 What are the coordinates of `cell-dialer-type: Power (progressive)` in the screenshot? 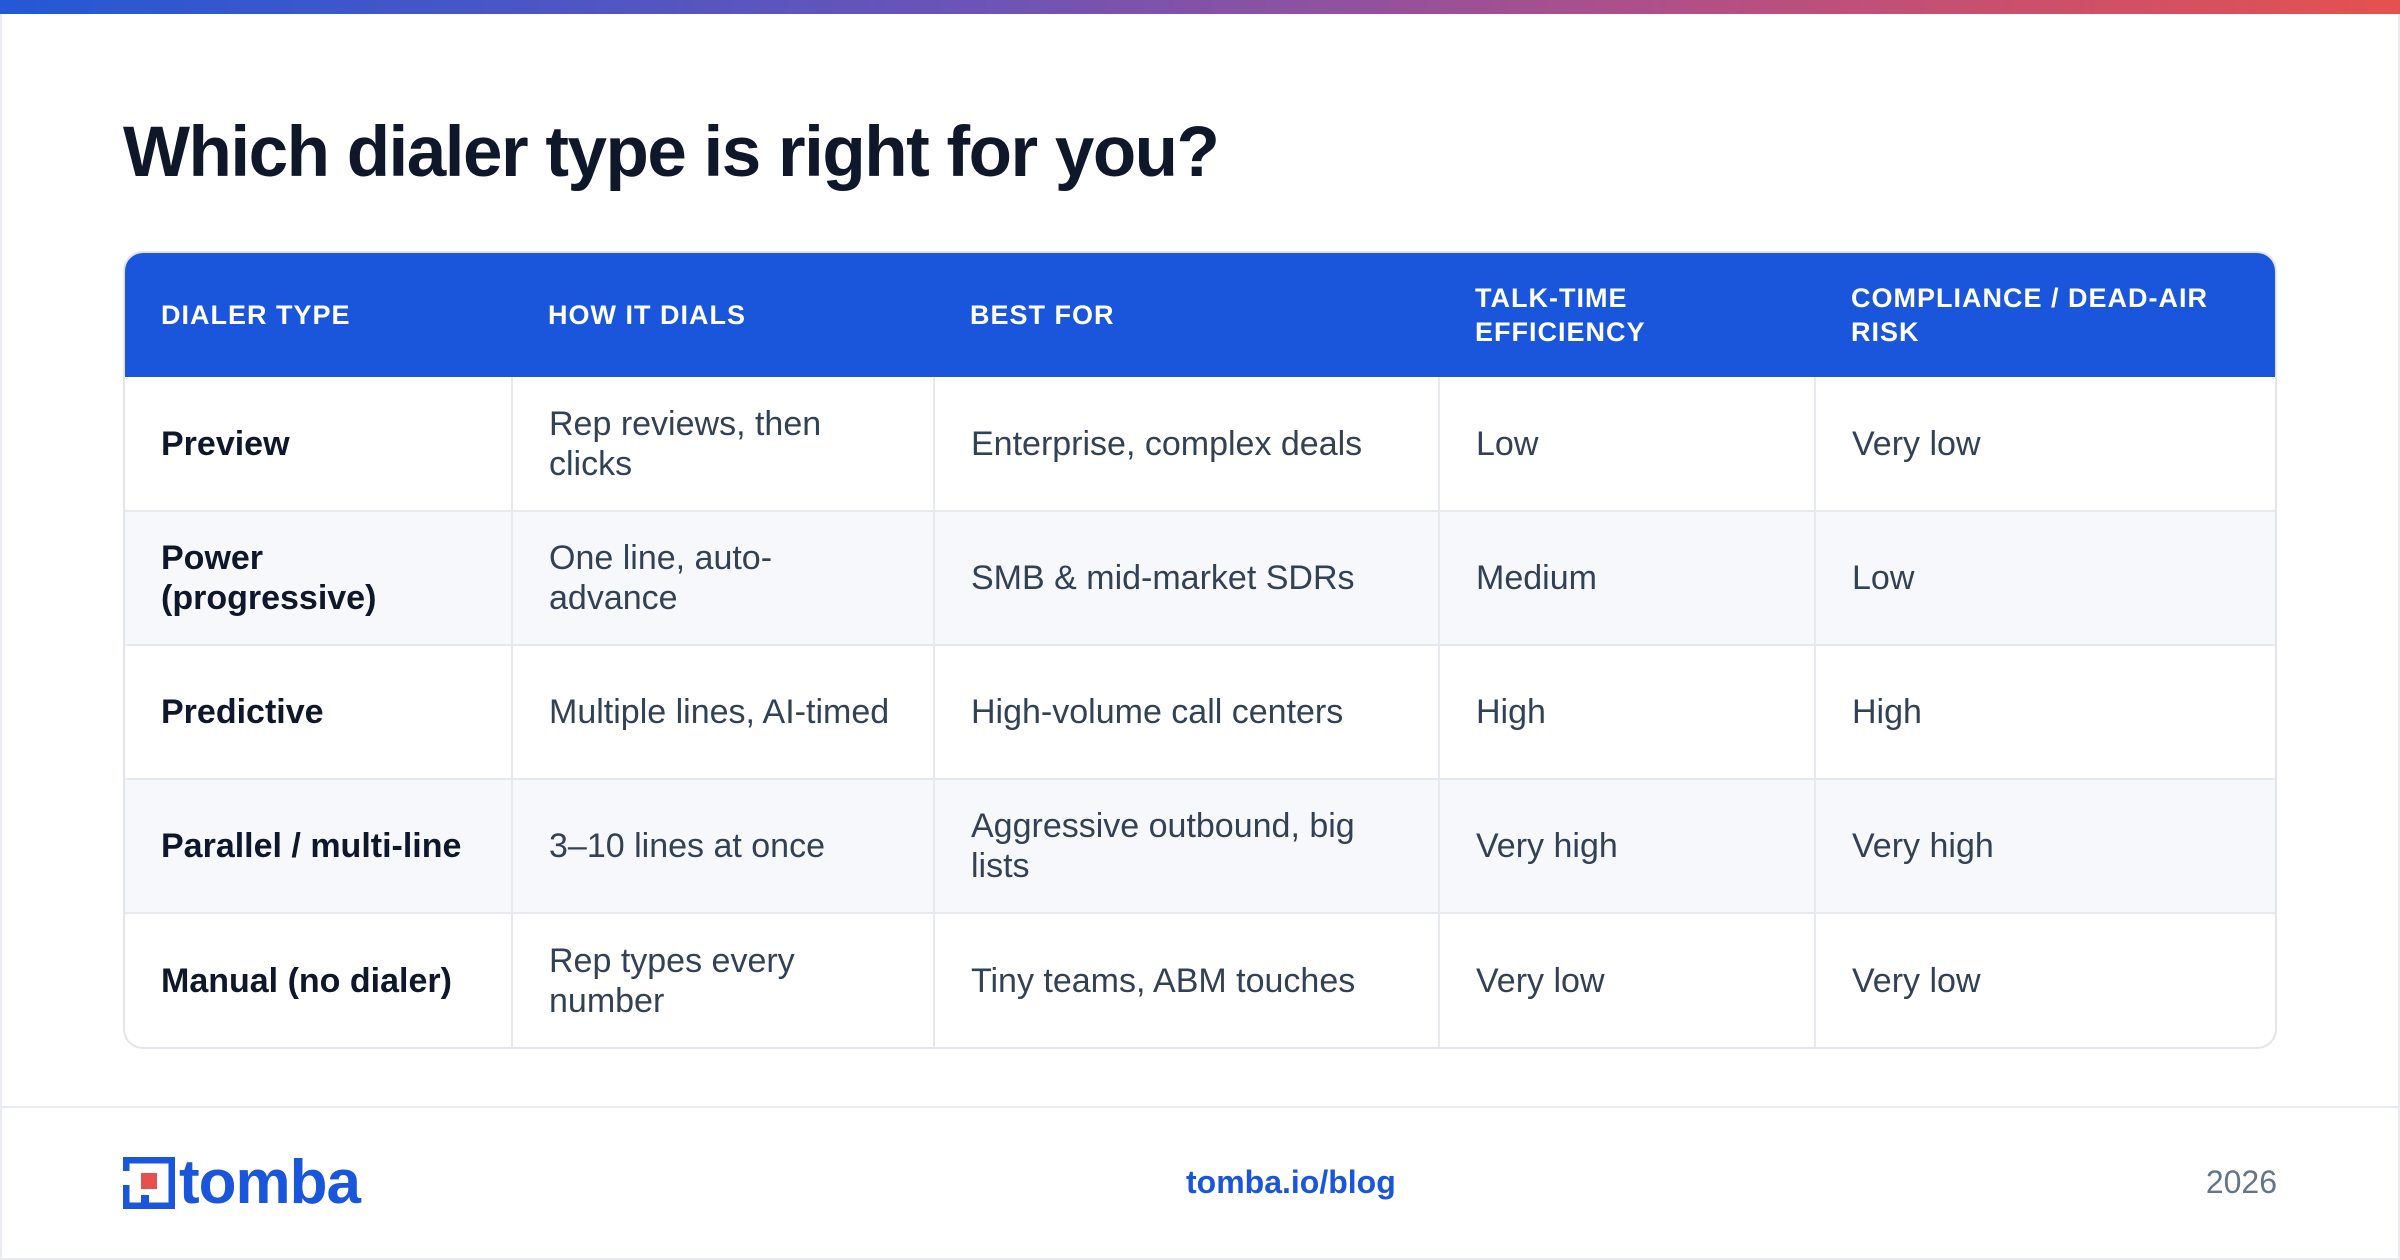 It's located at (318, 577).